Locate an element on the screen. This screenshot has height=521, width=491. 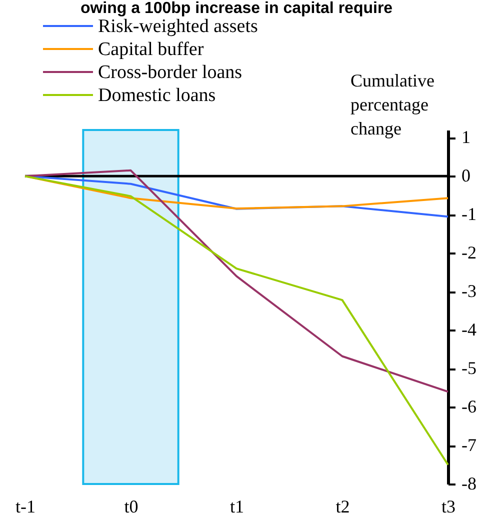
y-tick-label: -6 is located at coordinates (469, 406).